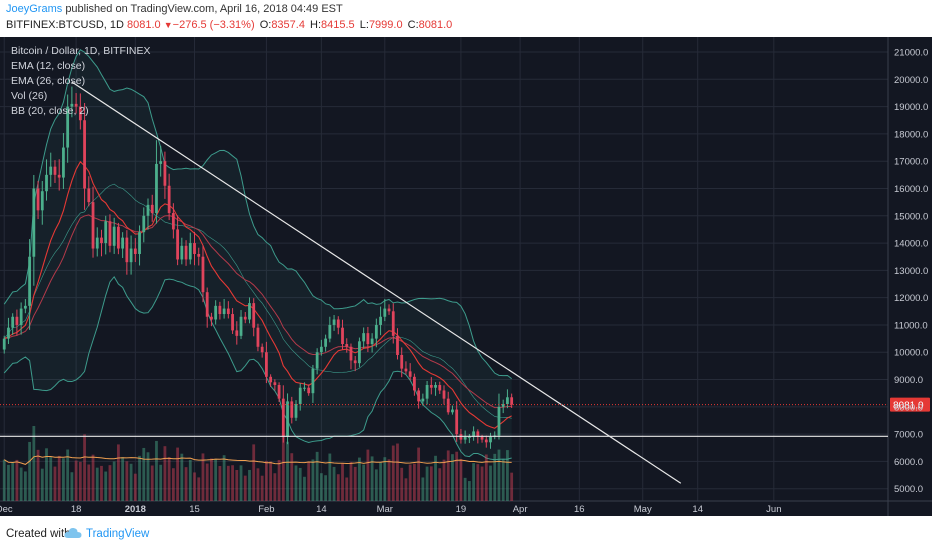  Describe the element at coordinates (364, 25) in the screenshot. I see `low-label: L:` at that location.